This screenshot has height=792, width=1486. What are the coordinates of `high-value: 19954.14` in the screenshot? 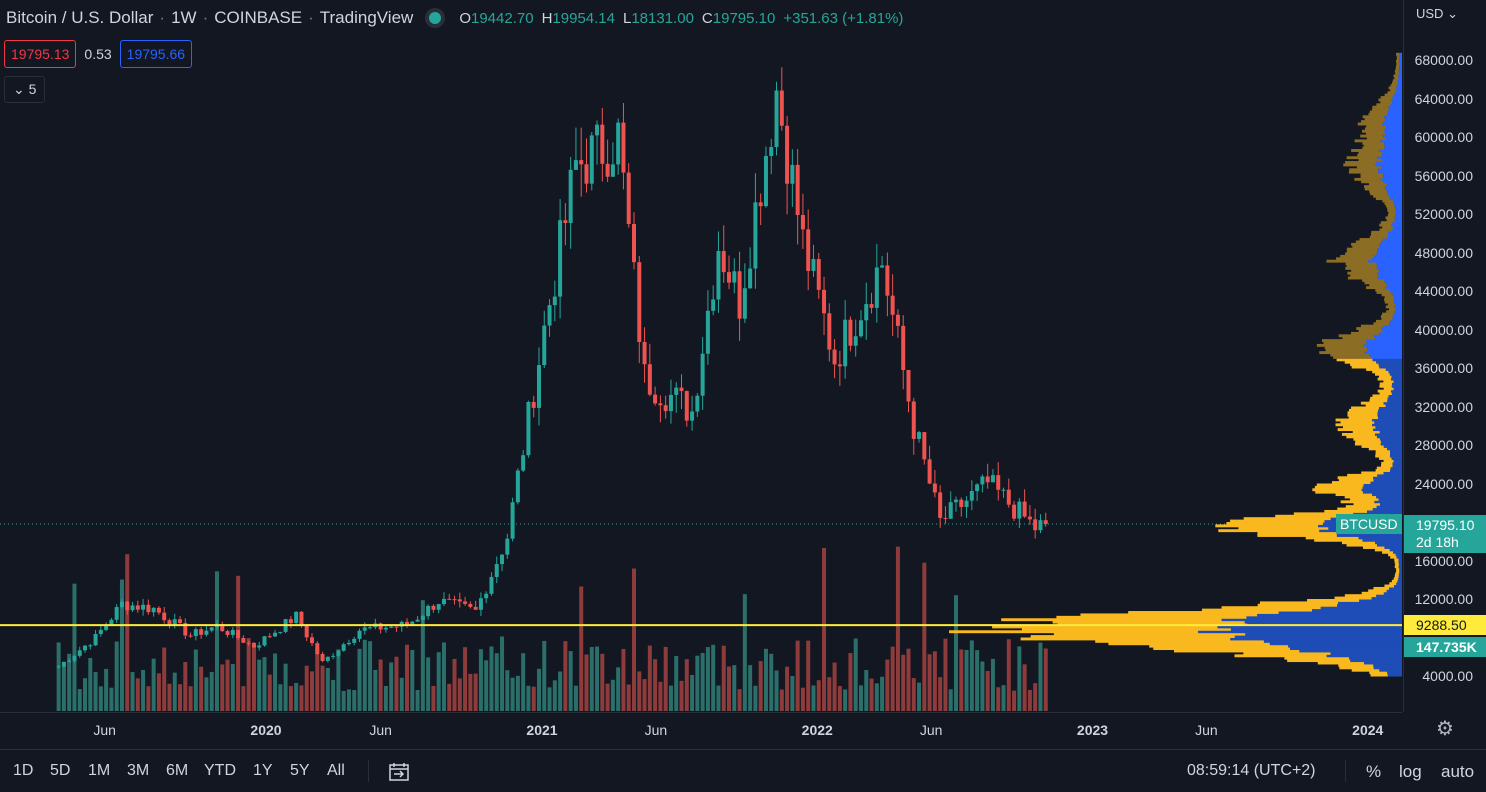 It's located at (583, 18).